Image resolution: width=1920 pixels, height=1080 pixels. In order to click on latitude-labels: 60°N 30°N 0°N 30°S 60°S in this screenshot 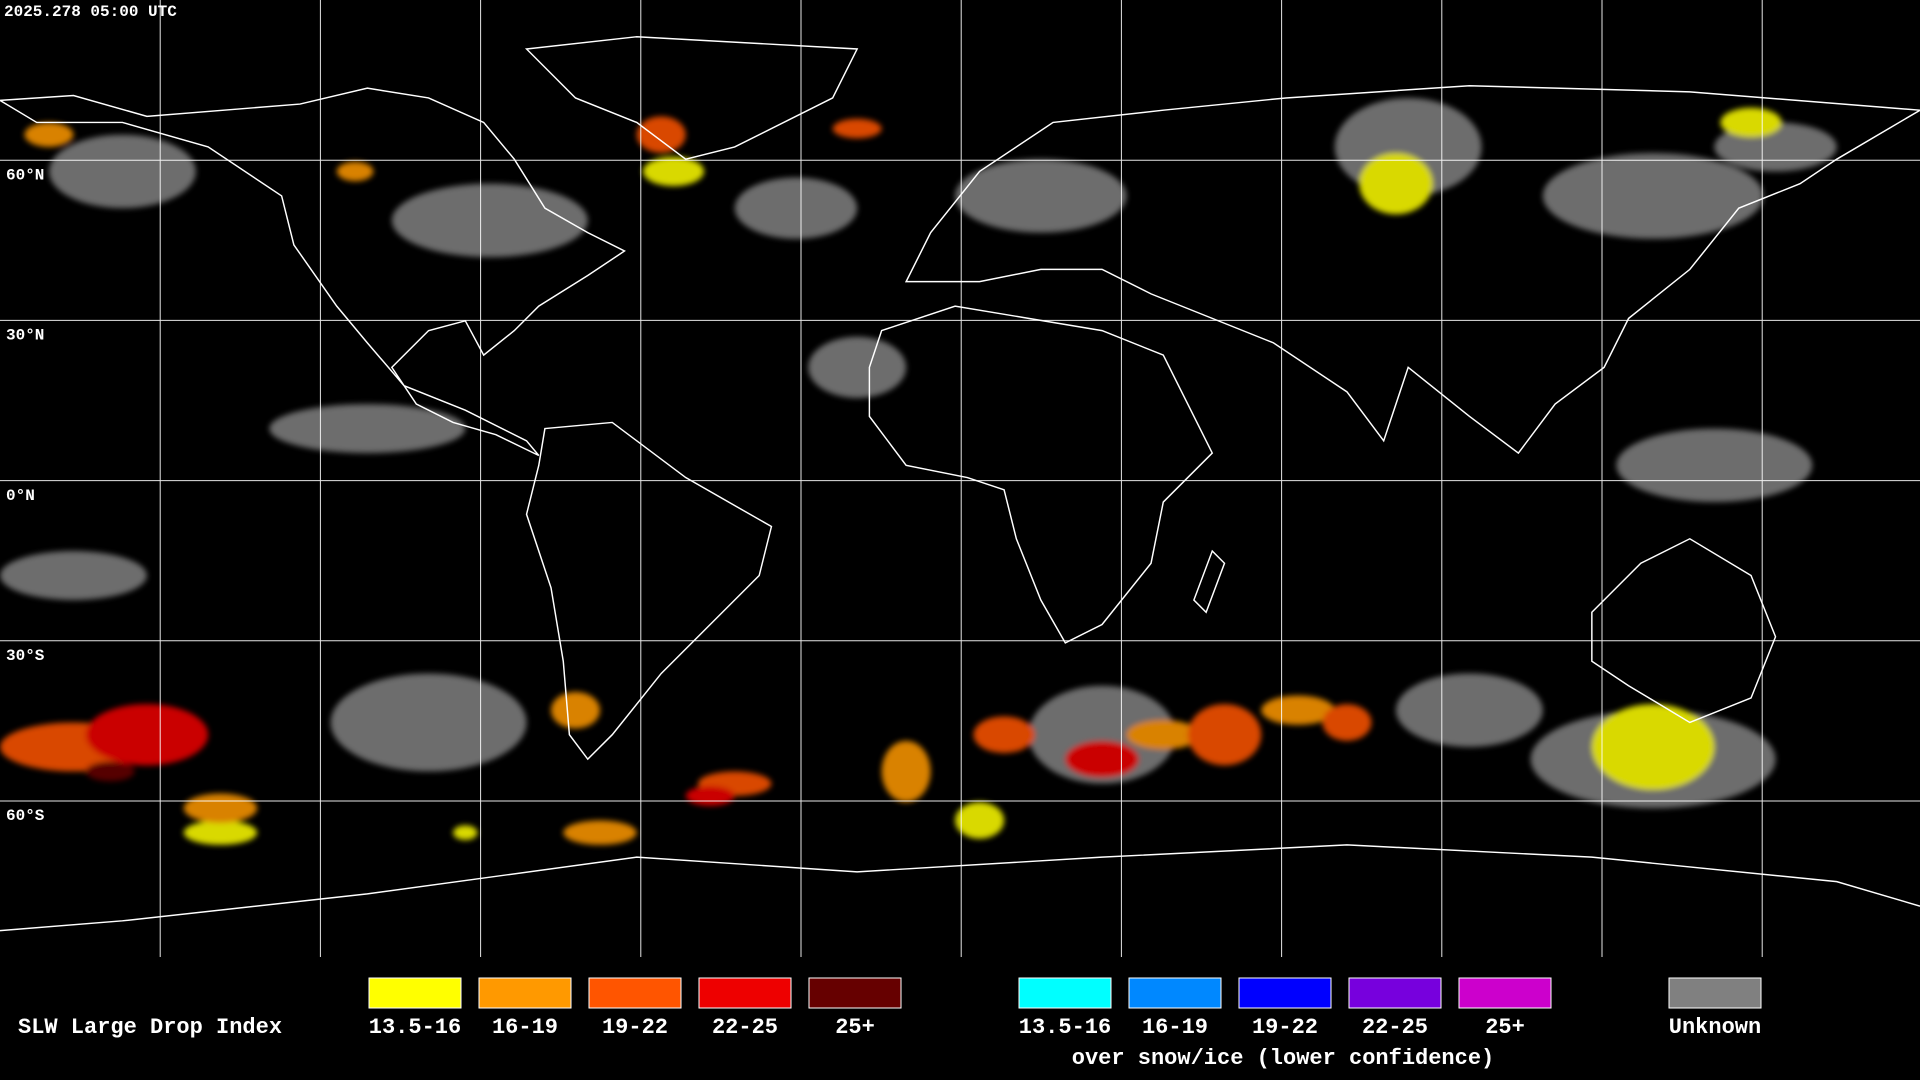, I will do `click(25, 495)`.